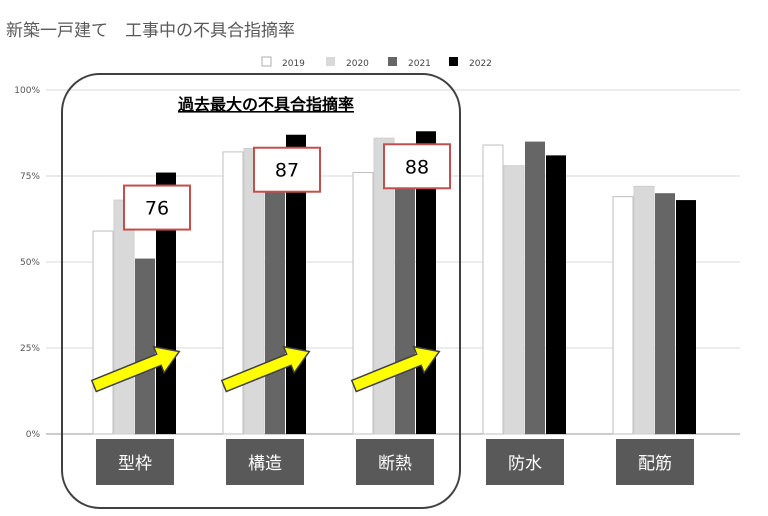  I want to click on bar-配筋-2021, so click(665, 313).